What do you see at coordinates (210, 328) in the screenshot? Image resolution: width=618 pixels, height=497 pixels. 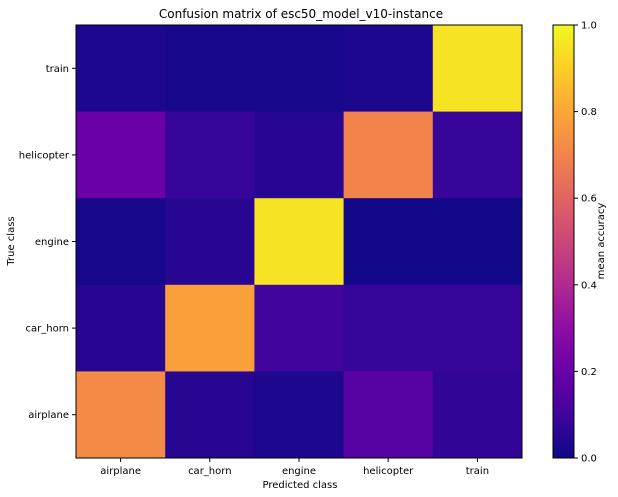 I see `heatmap-cell-car_horn-car_horn` at bounding box center [210, 328].